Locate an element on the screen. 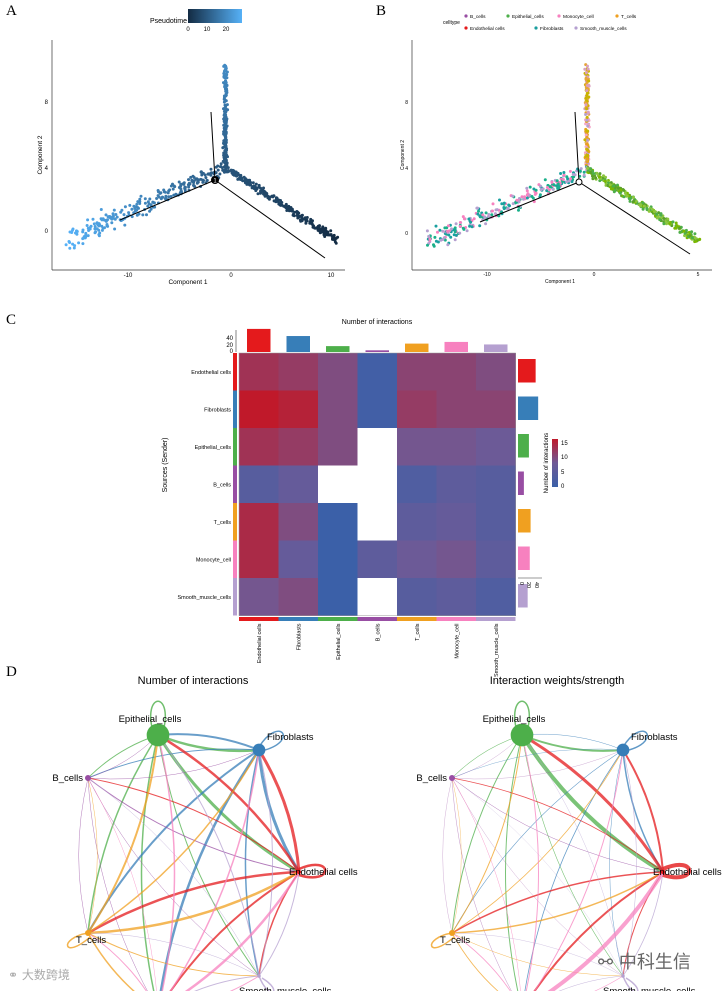 Image resolution: width=724 pixels, height=991 pixels. legend-label: Endothelial cells is located at coordinates (487, 29).